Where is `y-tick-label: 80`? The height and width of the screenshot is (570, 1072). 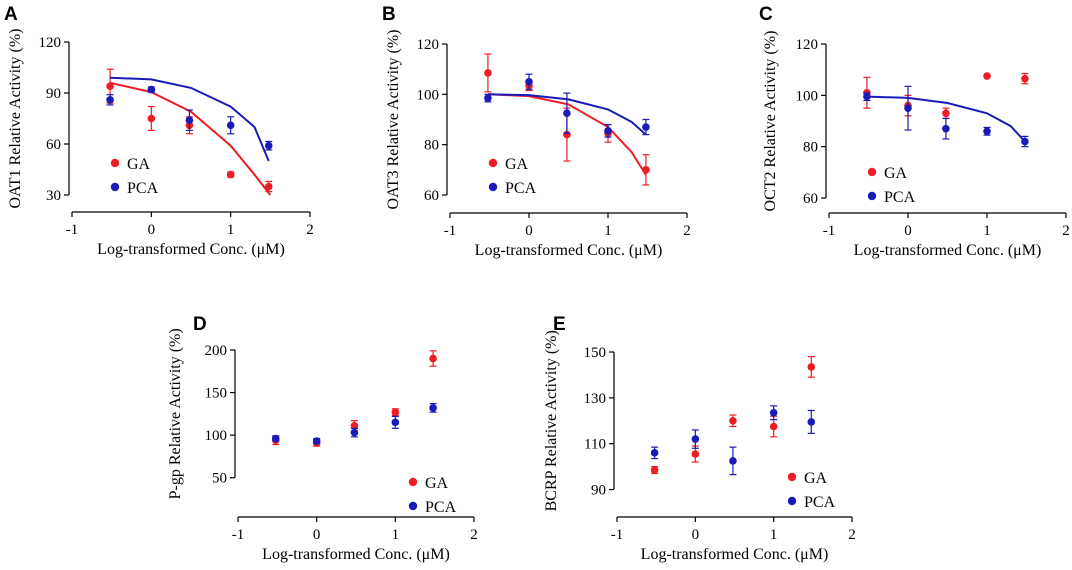 y-tick-label: 80 is located at coordinates (431, 146).